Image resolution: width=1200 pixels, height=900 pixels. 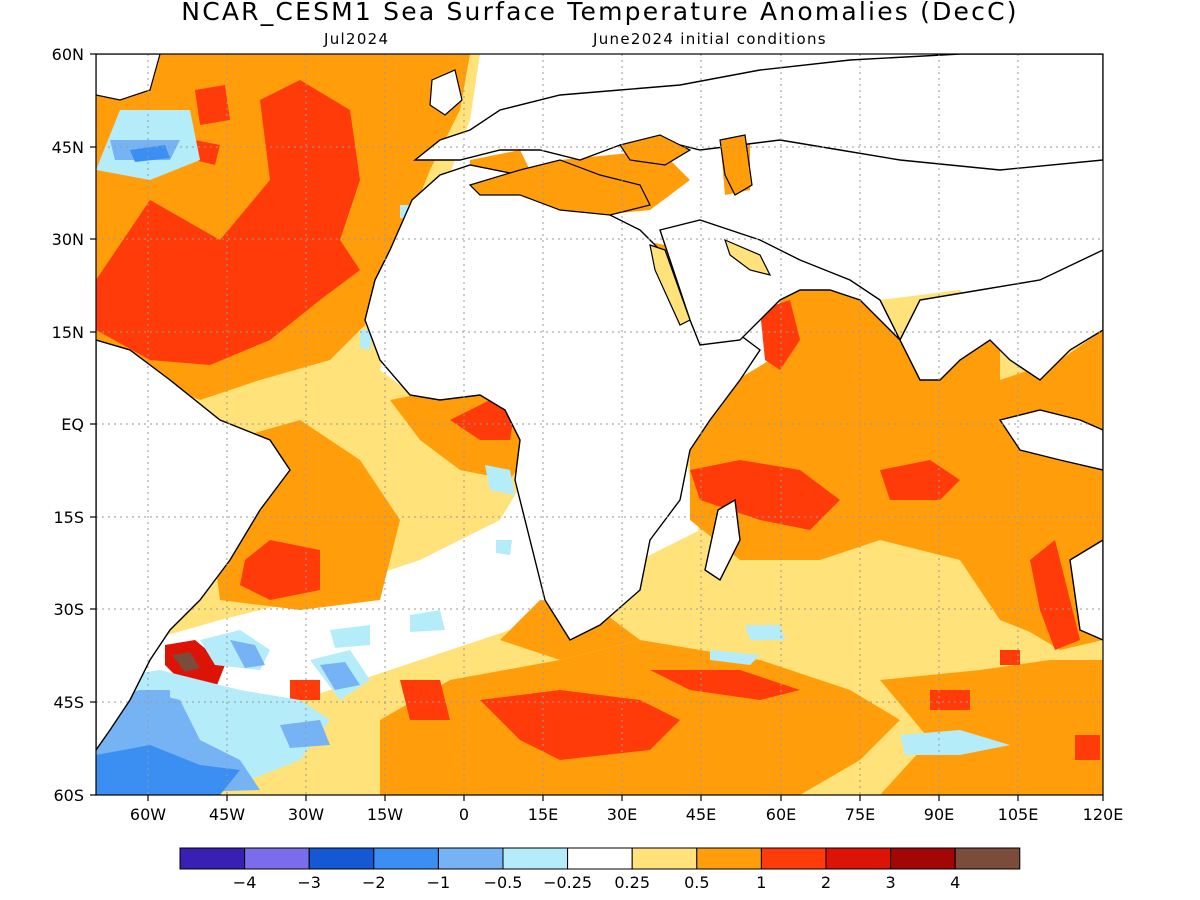 I want to click on lon-label: 90E, so click(x=939, y=814).